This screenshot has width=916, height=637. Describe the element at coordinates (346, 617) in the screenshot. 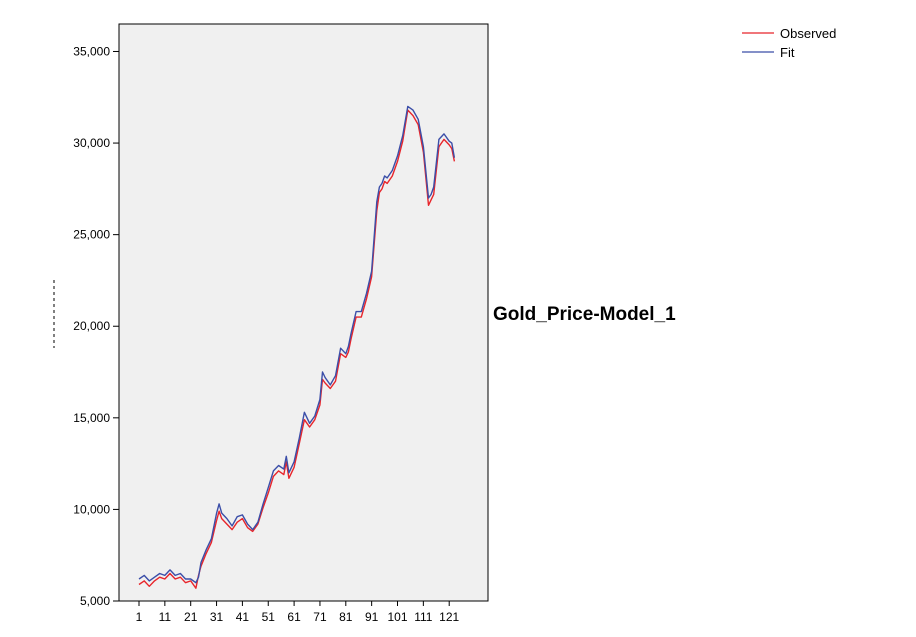

I see `x-tick-label: 81` at that location.